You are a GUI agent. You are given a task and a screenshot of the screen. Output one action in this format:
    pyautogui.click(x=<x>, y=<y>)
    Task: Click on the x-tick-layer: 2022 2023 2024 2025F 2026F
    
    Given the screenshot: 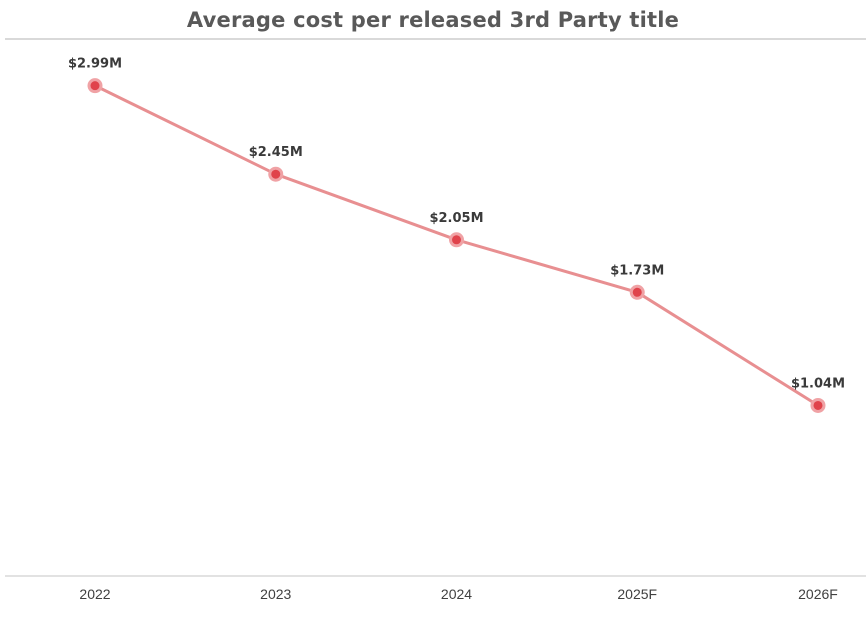 What is the action you would take?
    pyautogui.click(x=458, y=594)
    